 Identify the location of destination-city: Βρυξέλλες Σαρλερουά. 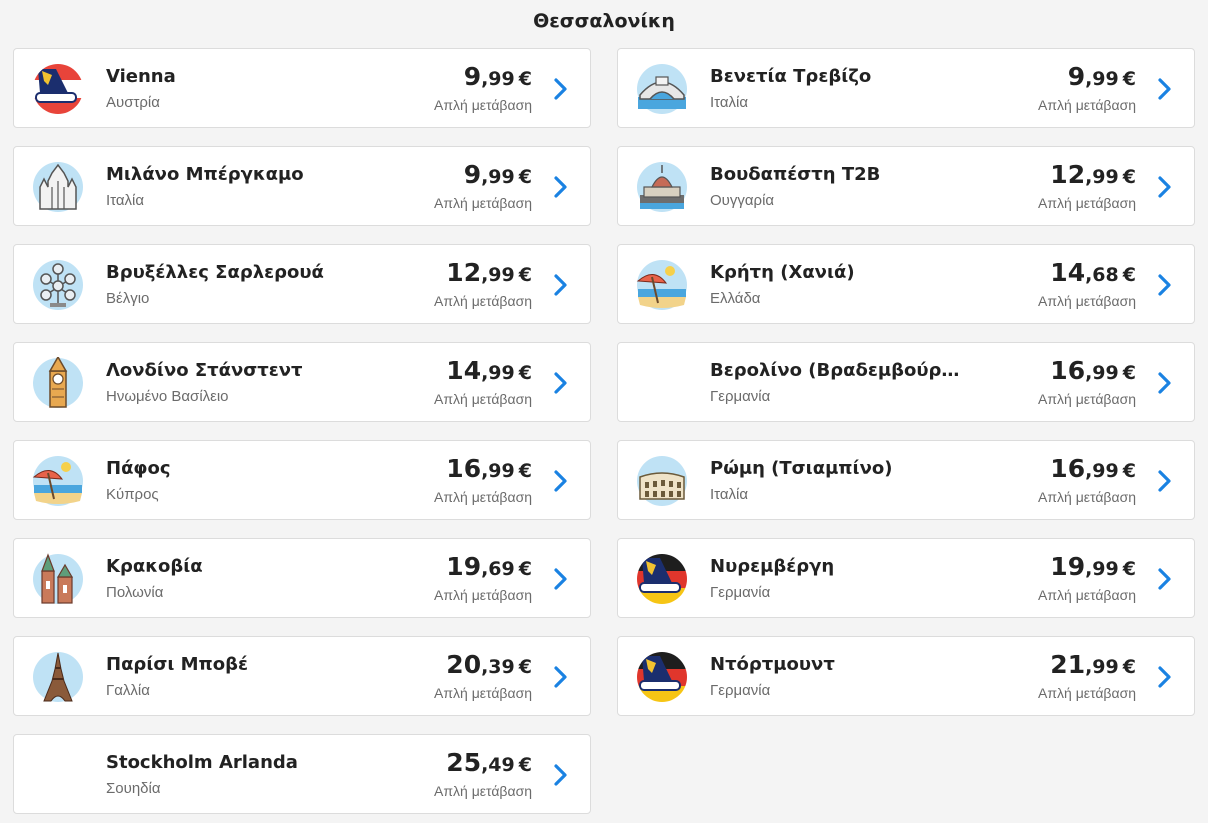
(215, 272).